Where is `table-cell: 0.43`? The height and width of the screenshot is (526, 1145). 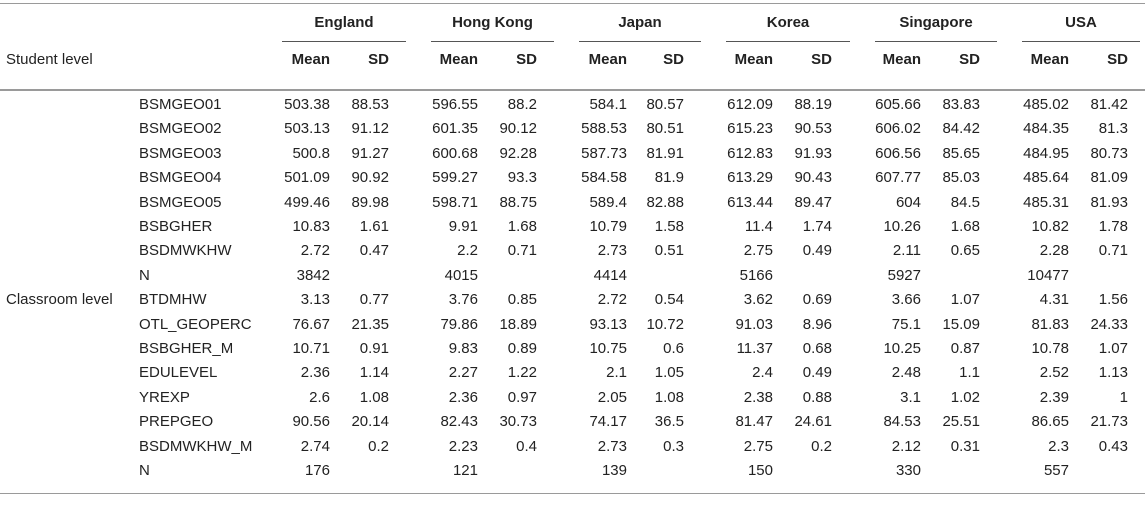
table-cell: 0.43 is located at coordinates (1113, 446).